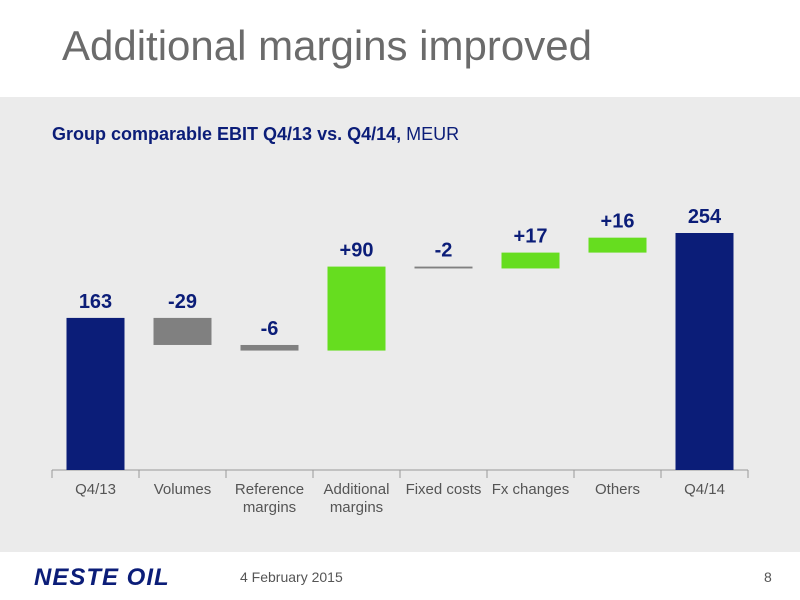  I want to click on chart-title: Group comparable EBIT Q4/13 vs. Q4/14,, so click(227, 134).